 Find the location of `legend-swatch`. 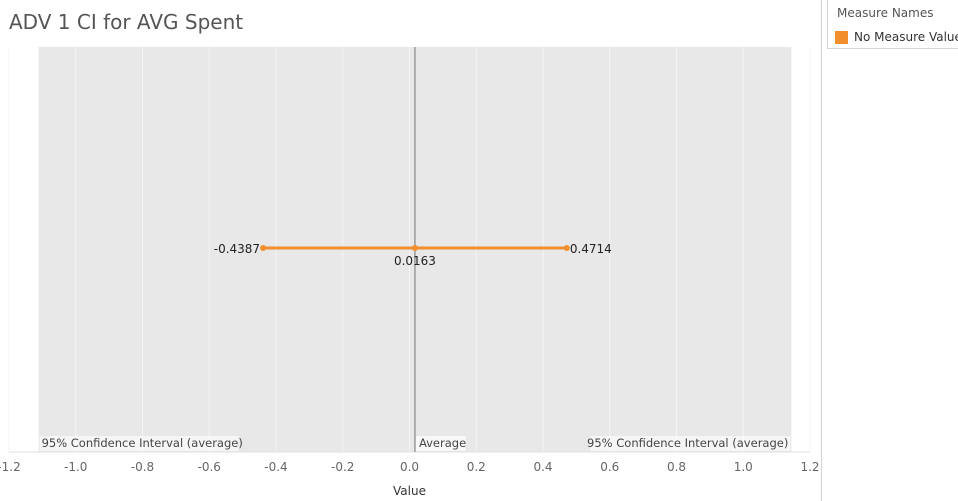

legend-swatch is located at coordinates (841, 37).